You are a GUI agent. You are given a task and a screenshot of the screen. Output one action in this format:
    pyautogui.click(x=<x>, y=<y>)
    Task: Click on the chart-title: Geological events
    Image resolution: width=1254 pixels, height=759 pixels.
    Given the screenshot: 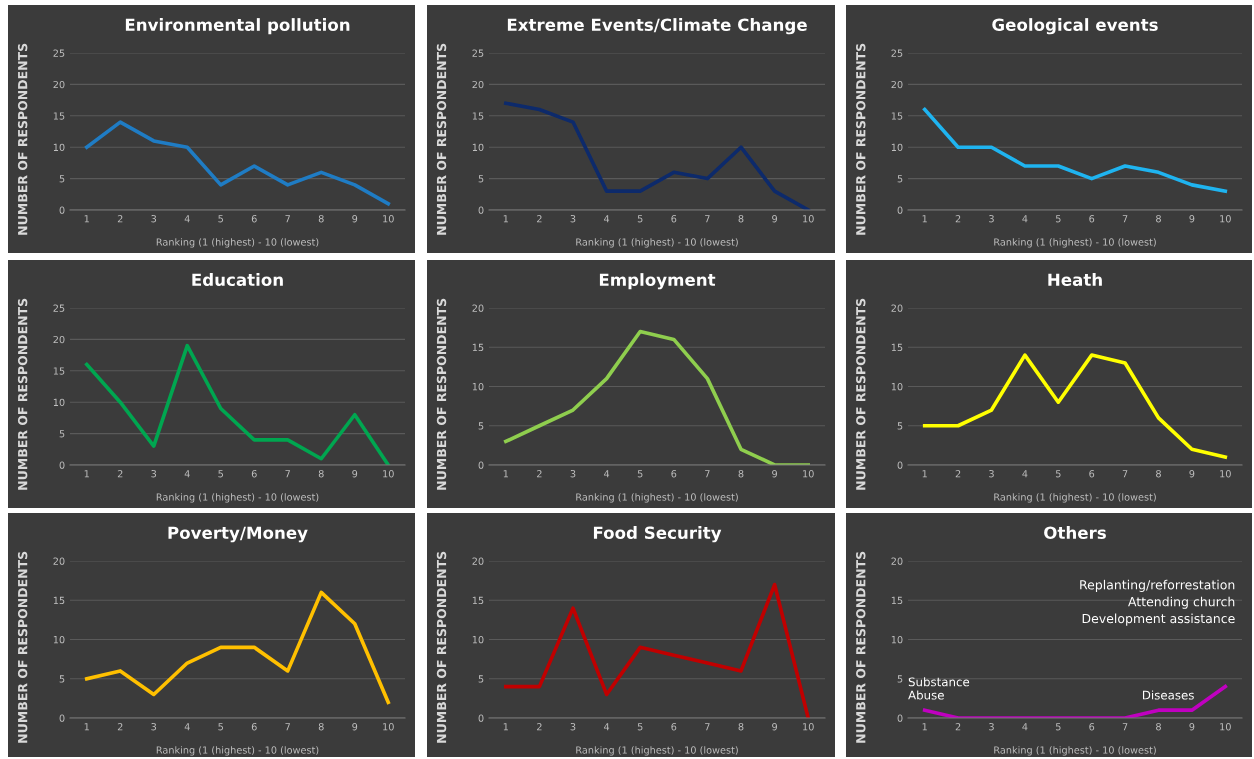 What is the action you would take?
    pyautogui.click(x=1075, y=26)
    